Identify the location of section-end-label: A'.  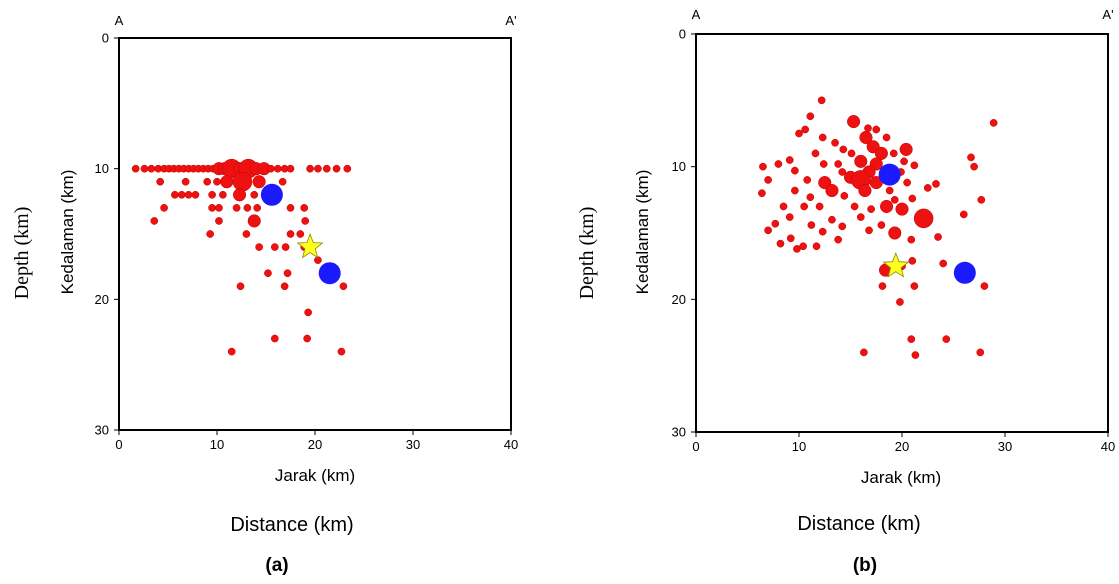
(510, 20).